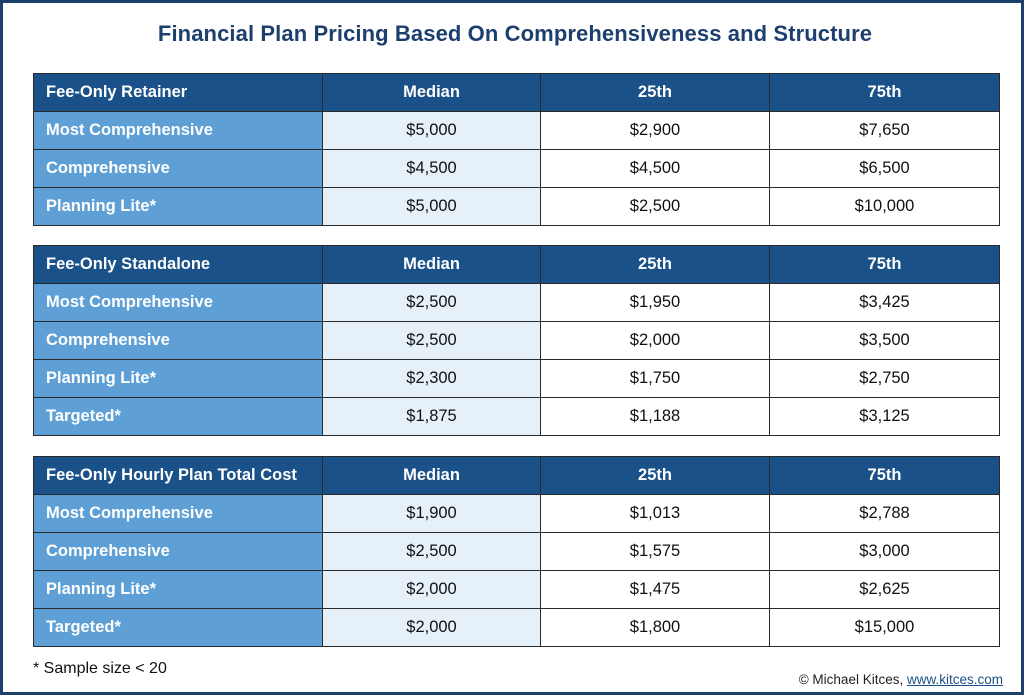 The width and height of the screenshot is (1024, 695). I want to click on section-title: Fee-Only Hourly Plan Total Cost, so click(178, 475).